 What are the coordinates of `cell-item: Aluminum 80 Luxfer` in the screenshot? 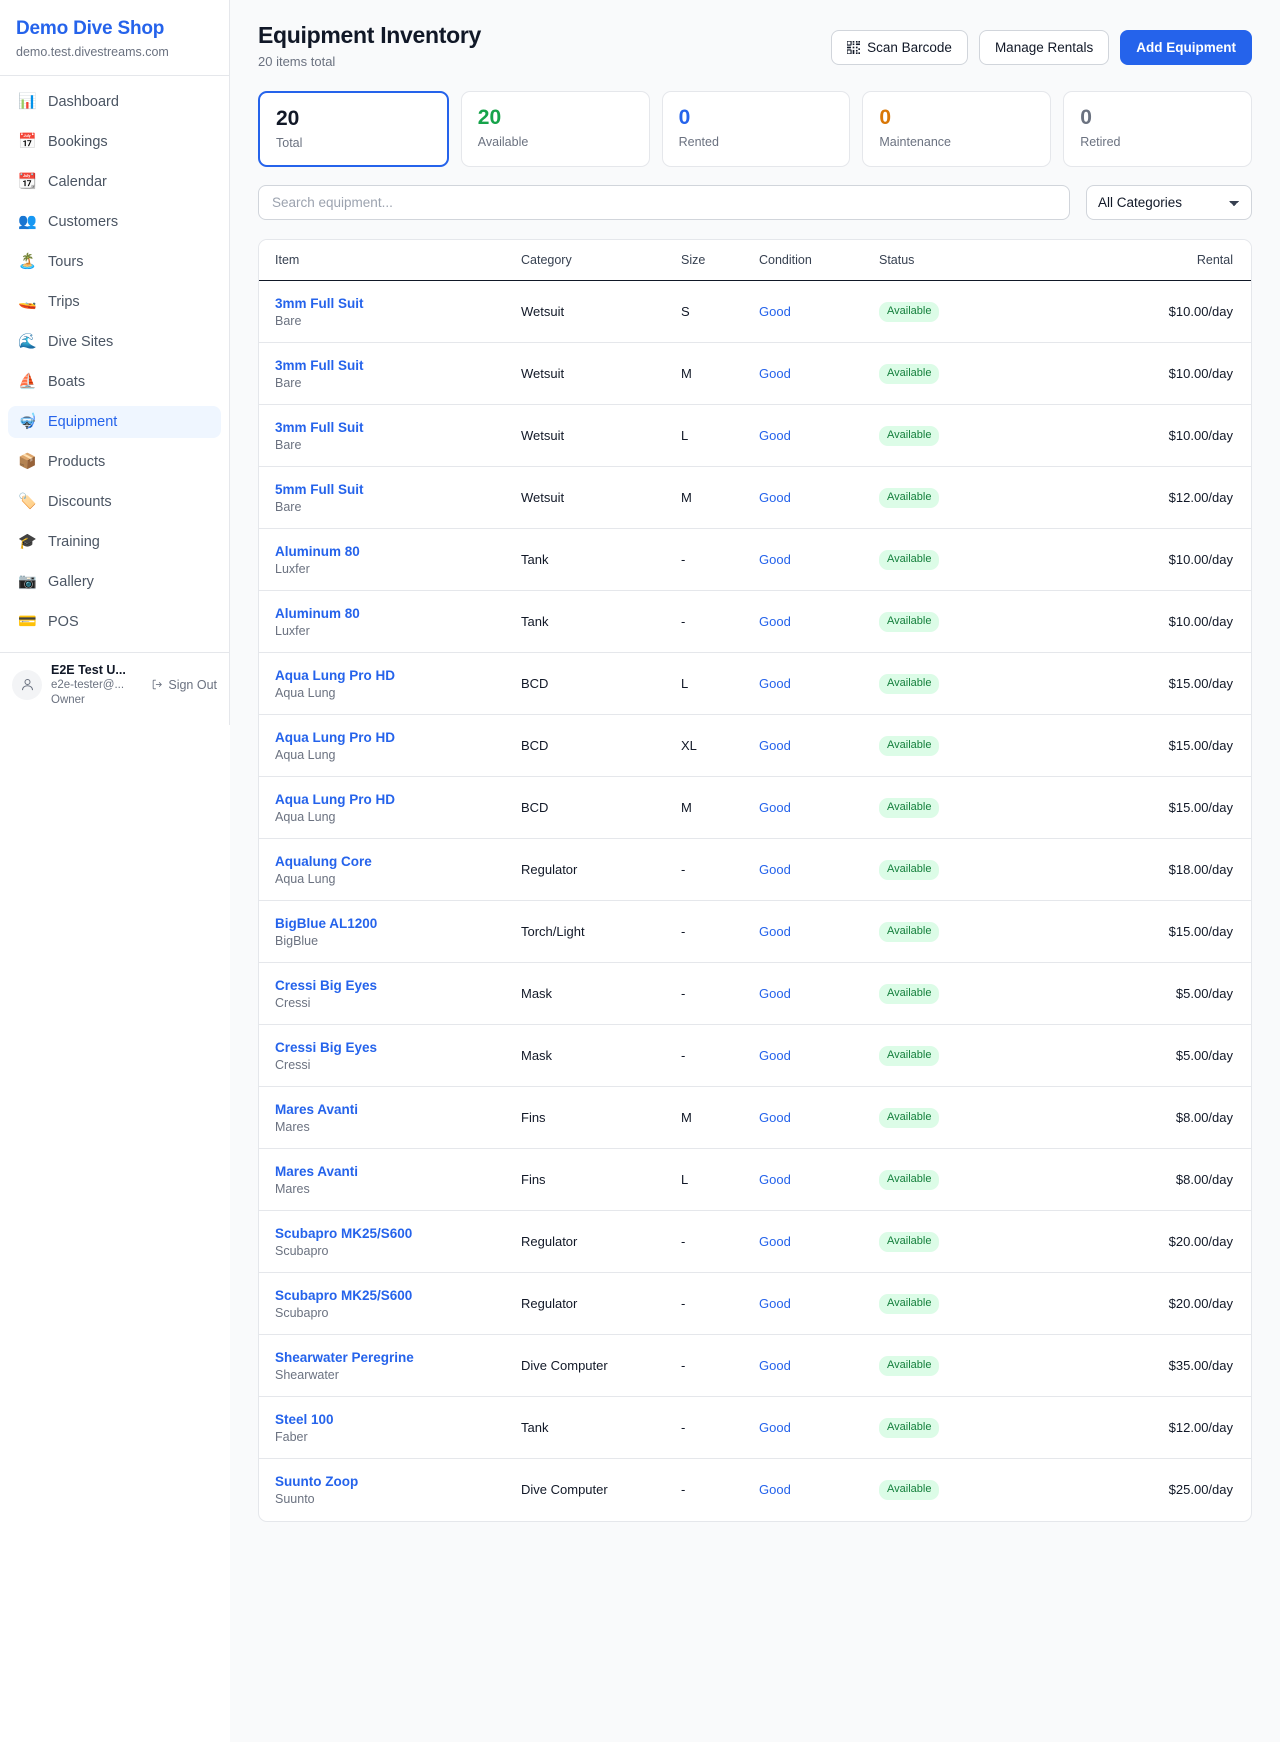 It's located at (384, 560).